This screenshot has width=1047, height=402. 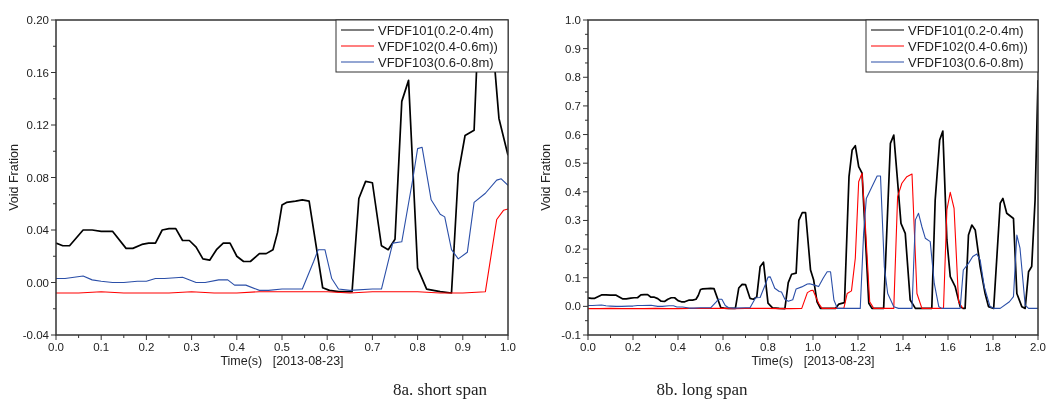 What do you see at coordinates (37, 282) in the screenshot?
I see `y-tick-label: 0.00` at bounding box center [37, 282].